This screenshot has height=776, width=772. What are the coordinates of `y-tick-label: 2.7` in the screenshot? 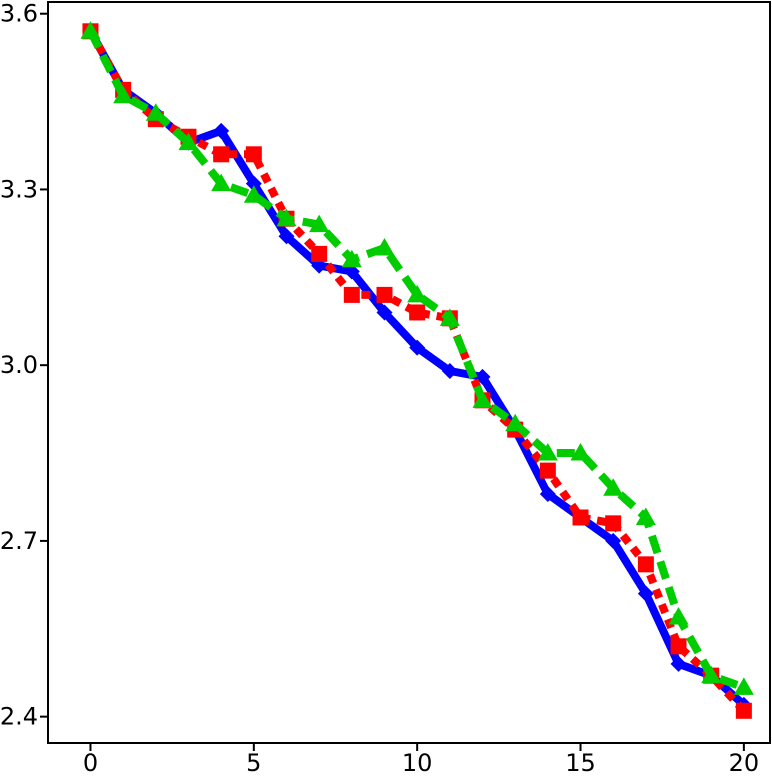 It's located at (19, 541).